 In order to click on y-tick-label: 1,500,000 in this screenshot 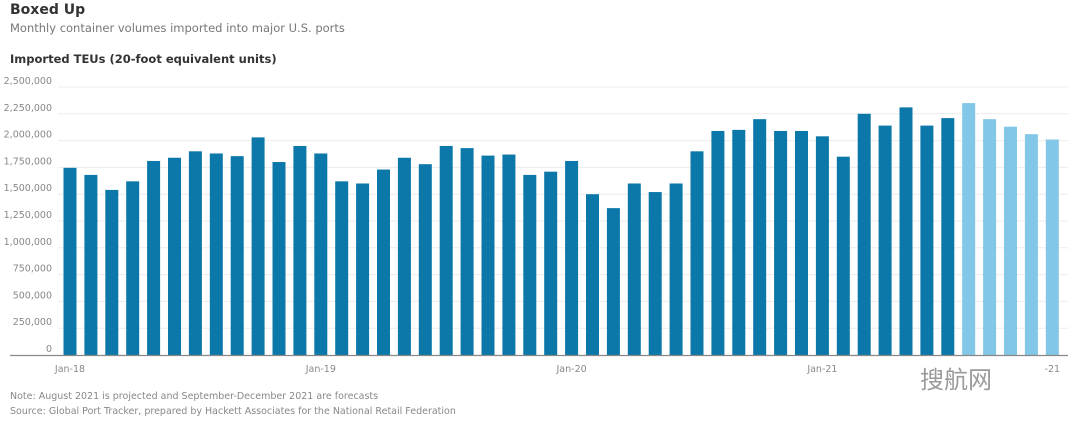, I will do `click(28, 188)`.